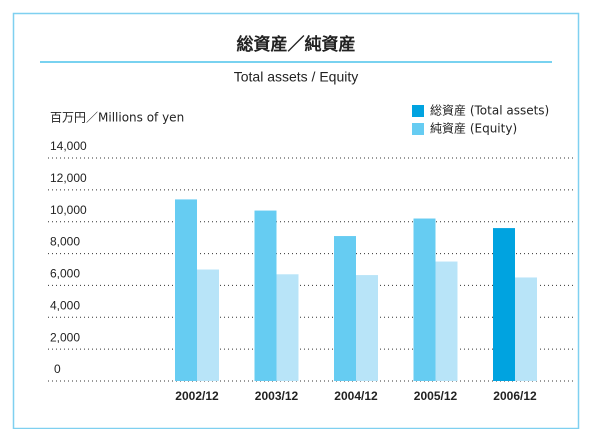  What do you see at coordinates (515, 396) in the screenshot?
I see `x-tick-label: 2006/12` at bounding box center [515, 396].